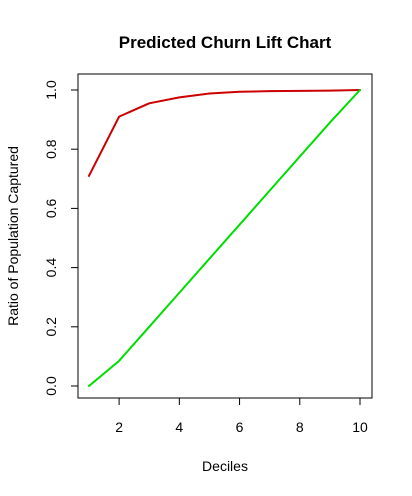  What do you see at coordinates (360, 427) in the screenshot?
I see `x-tick-label-10: 10` at bounding box center [360, 427].